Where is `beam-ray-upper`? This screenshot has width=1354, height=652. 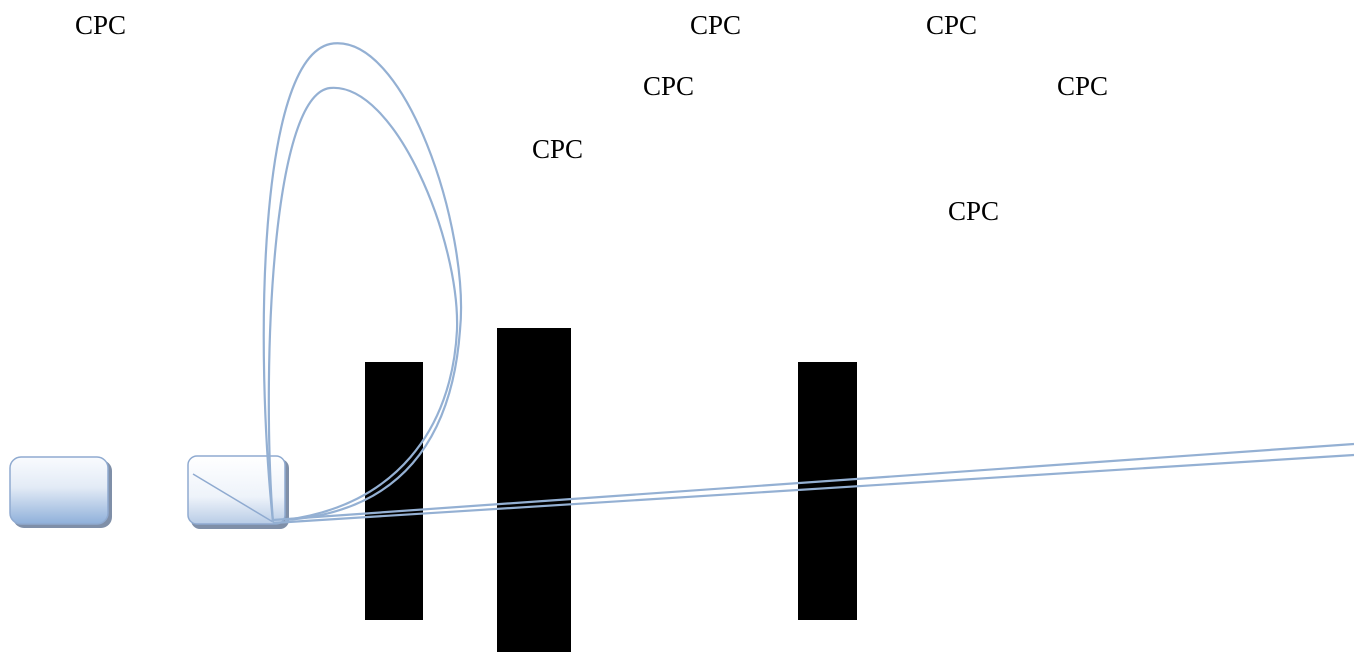 beam-ray-upper is located at coordinates (813, 482).